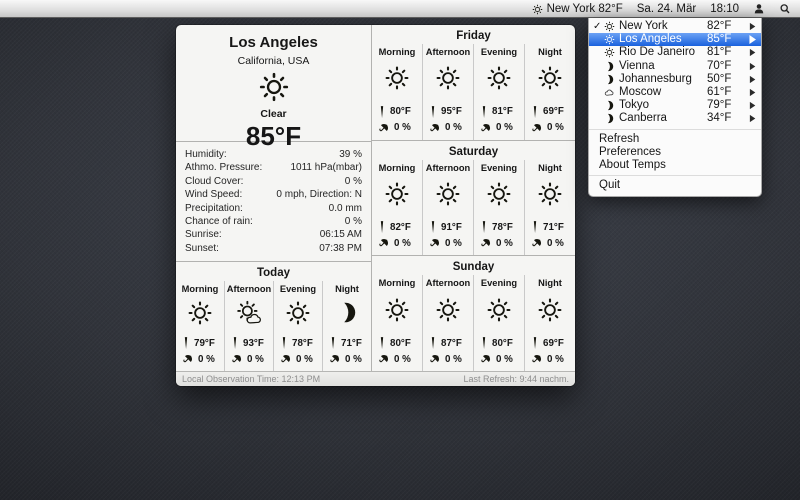 The height and width of the screenshot is (500, 800). Describe the element at coordinates (345, 208) in the screenshot. I see `detail-value: 0.0 mm` at that location.